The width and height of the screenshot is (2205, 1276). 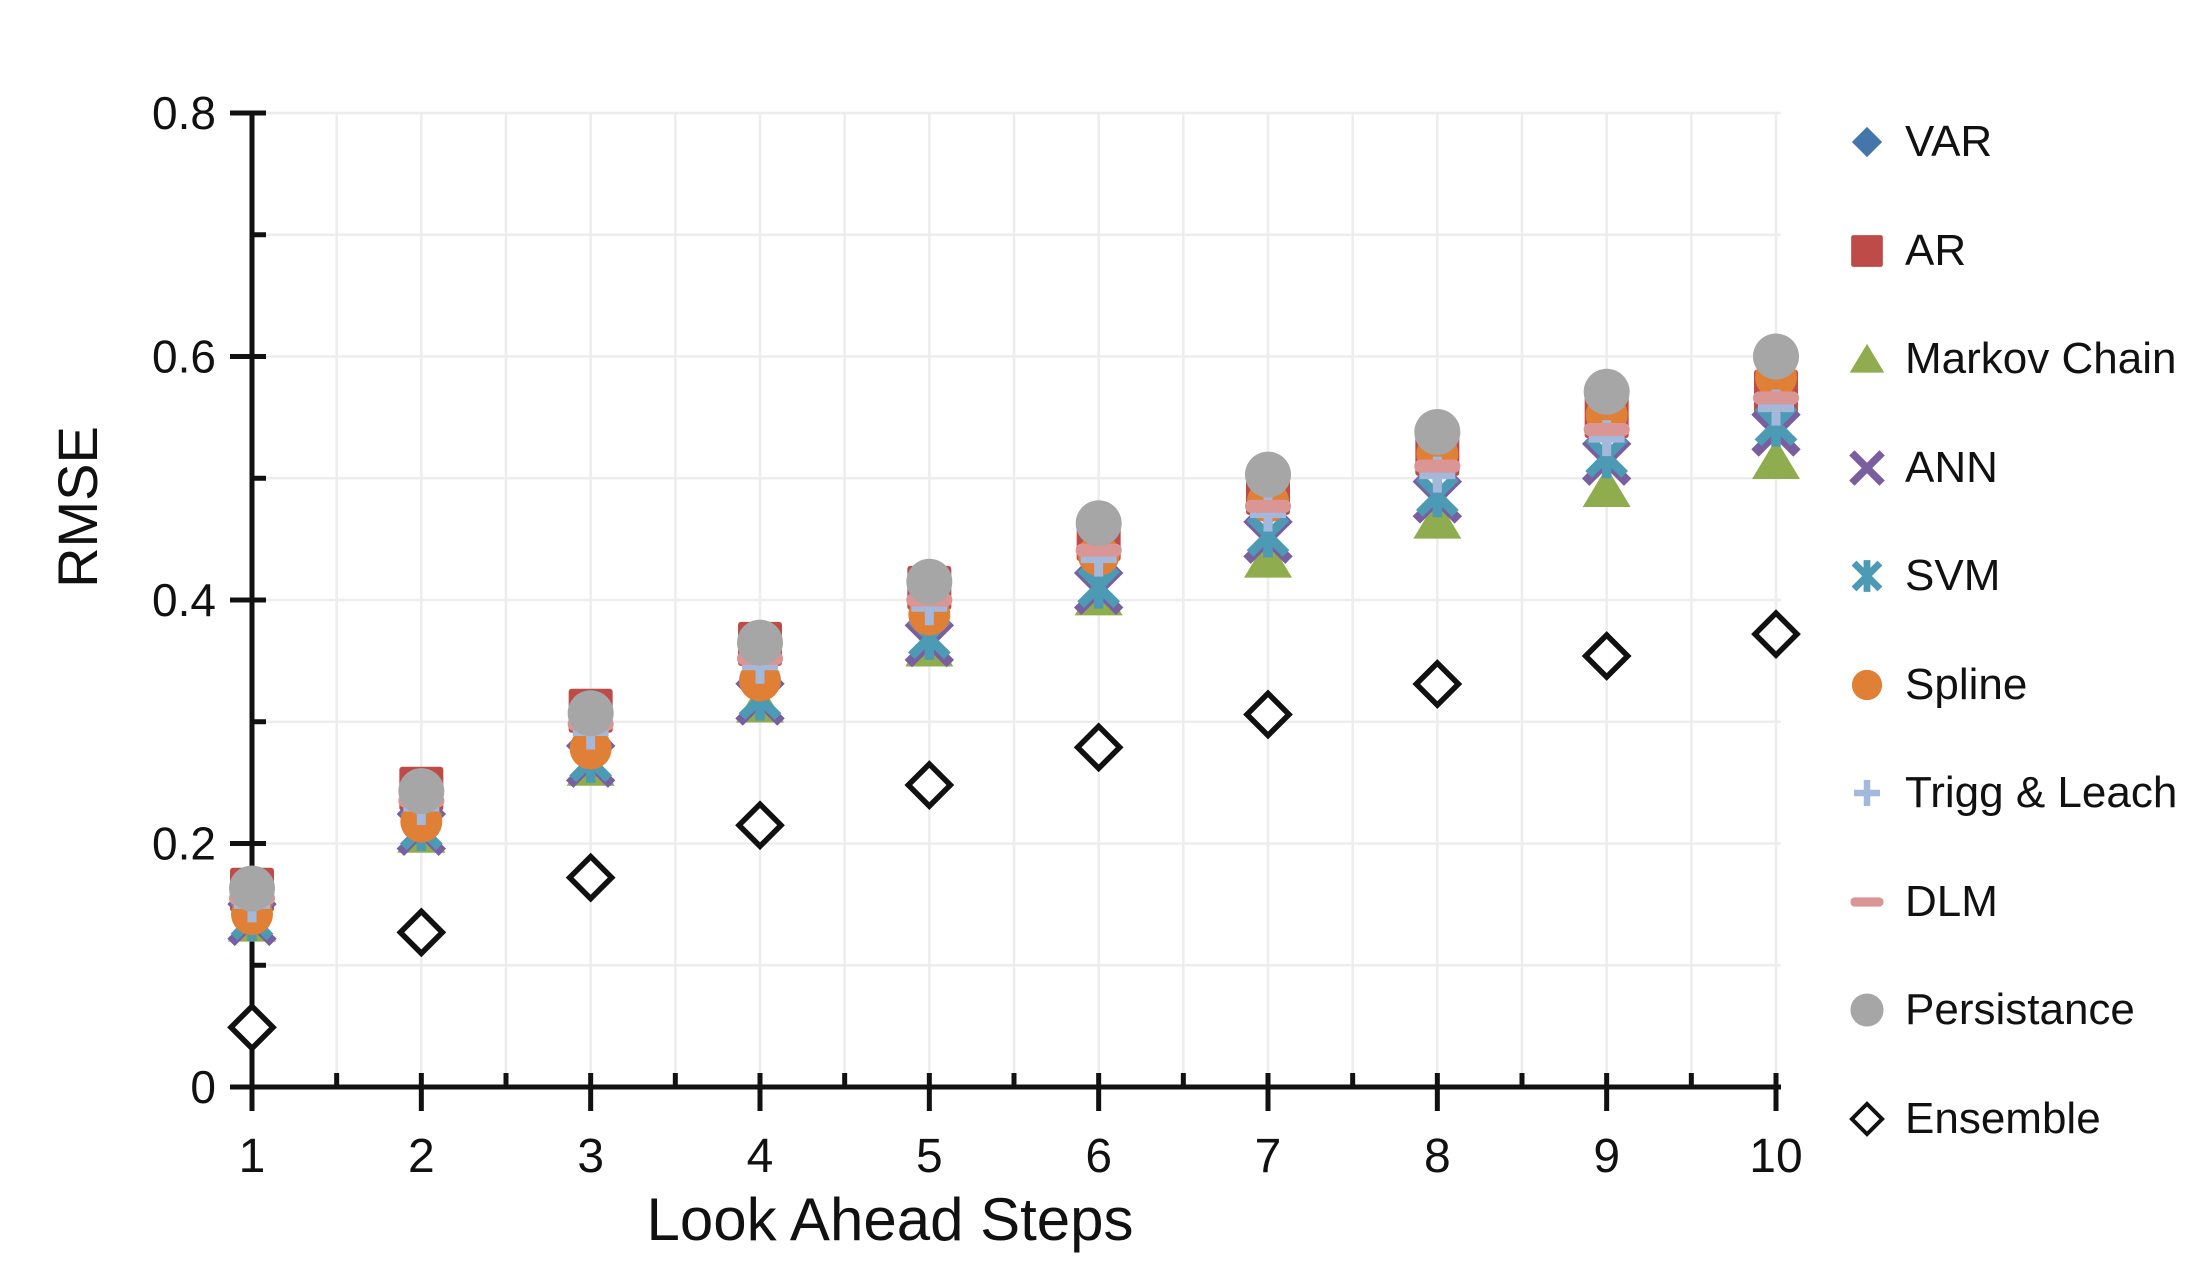 I want to click on y-tick-label: 0.4, so click(x=184, y=600).